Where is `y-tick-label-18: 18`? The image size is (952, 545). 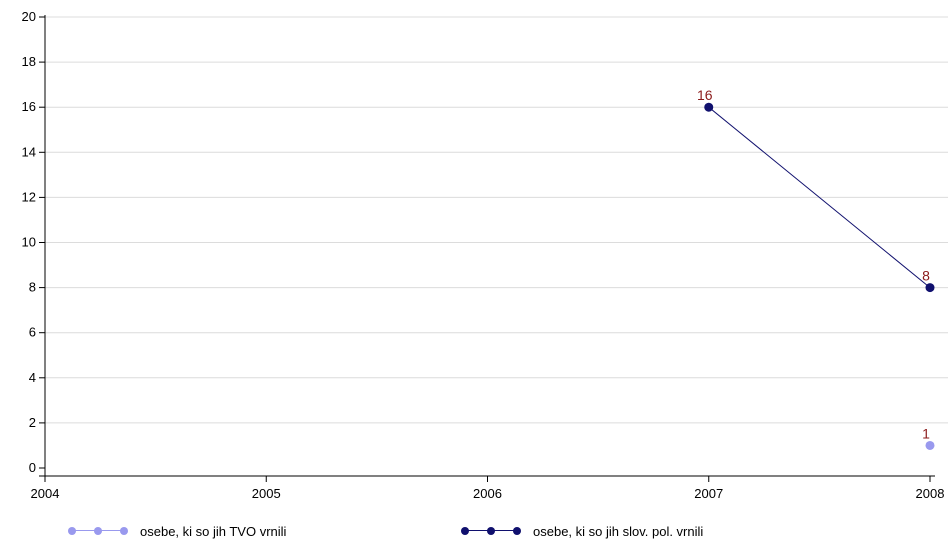 y-tick-label-18: 18 is located at coordinates (29, 61).